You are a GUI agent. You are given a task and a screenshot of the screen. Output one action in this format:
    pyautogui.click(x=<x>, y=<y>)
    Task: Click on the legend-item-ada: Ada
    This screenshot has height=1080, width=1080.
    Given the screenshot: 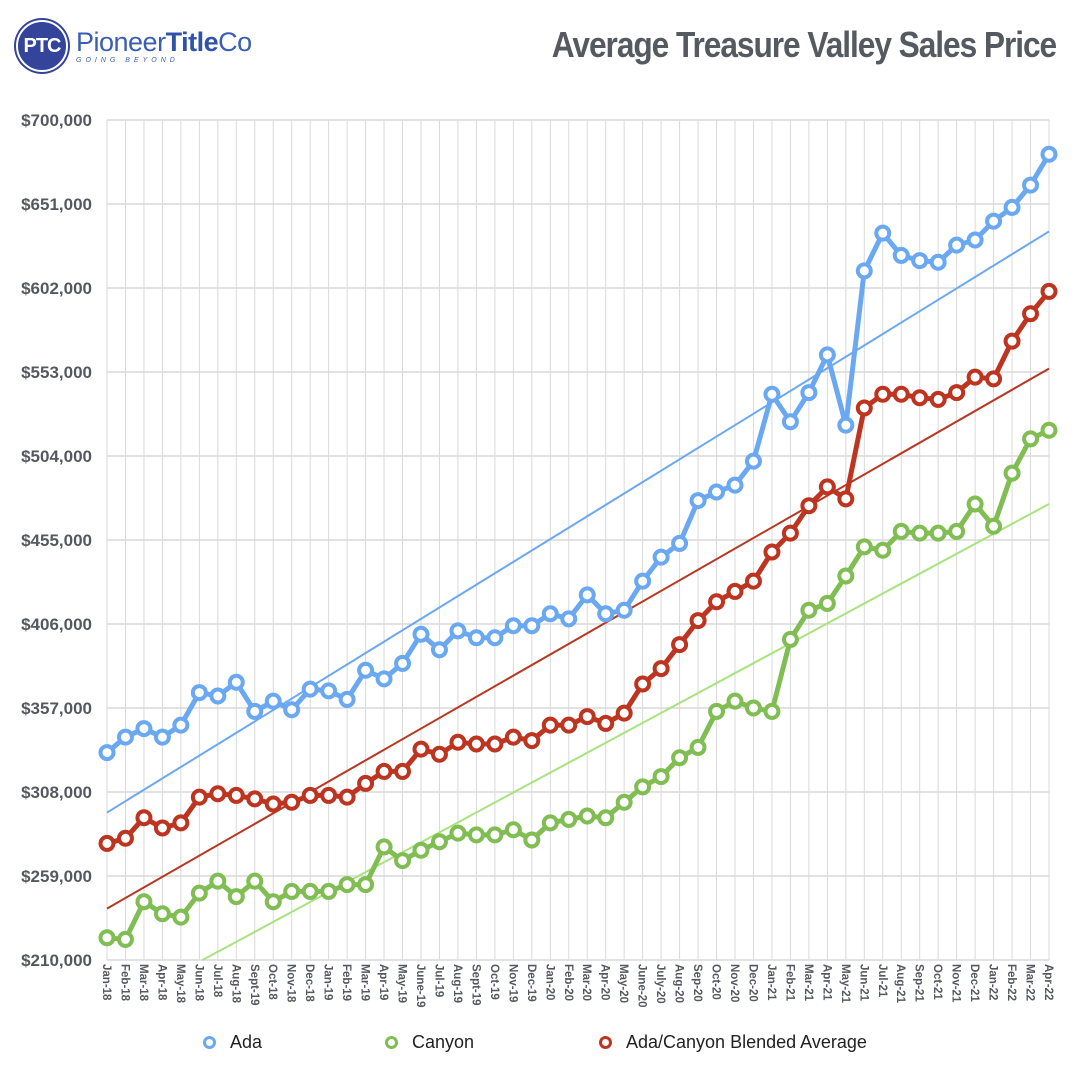 What is the action you would take?
    pyautogui.click(x=232, y=1042)
    